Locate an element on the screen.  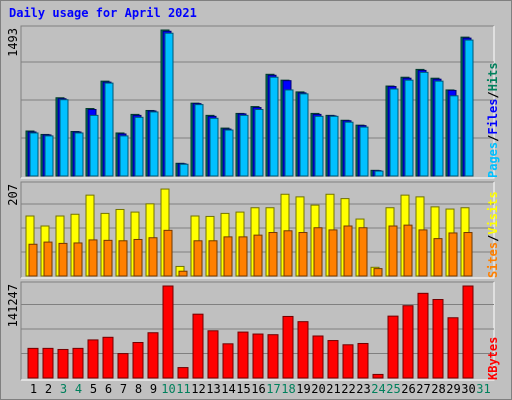
x-tick-label-day-23: 23 is located at coordinates (363, 389).